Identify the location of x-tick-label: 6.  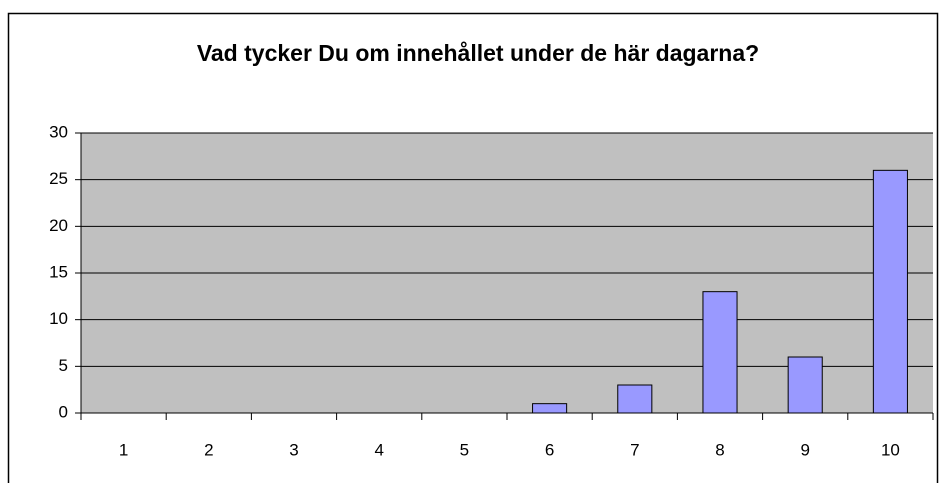
(549, 449).